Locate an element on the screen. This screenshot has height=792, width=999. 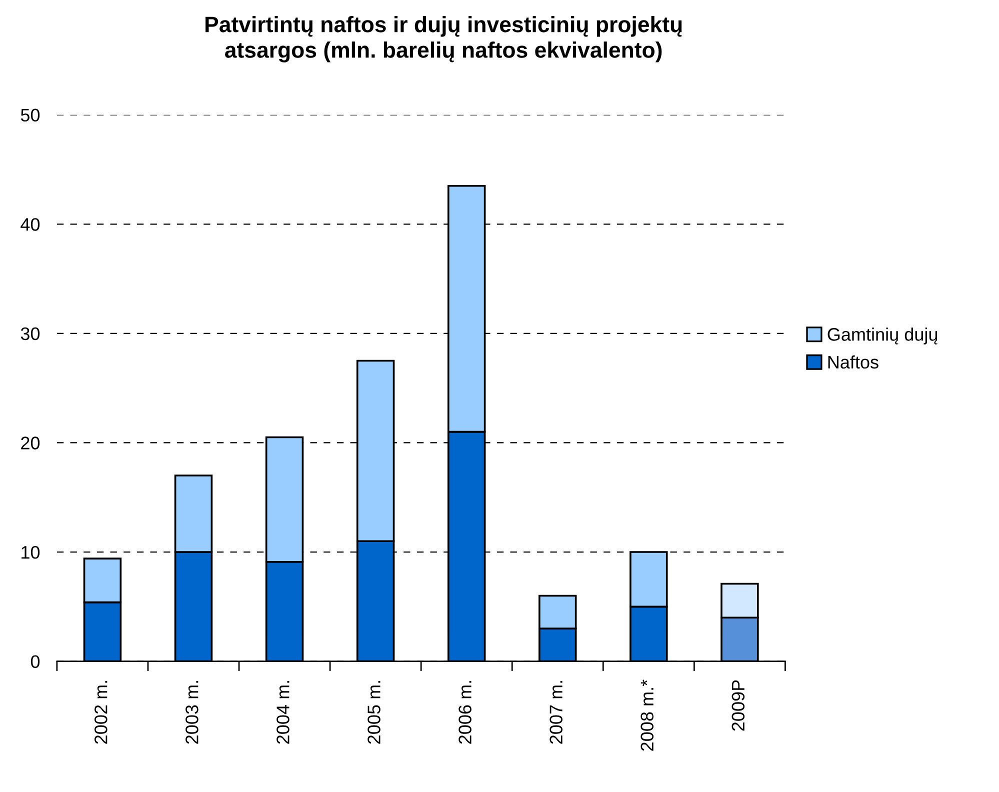
x-tick-label: 2003 m. is located at coordinates (192, 712).